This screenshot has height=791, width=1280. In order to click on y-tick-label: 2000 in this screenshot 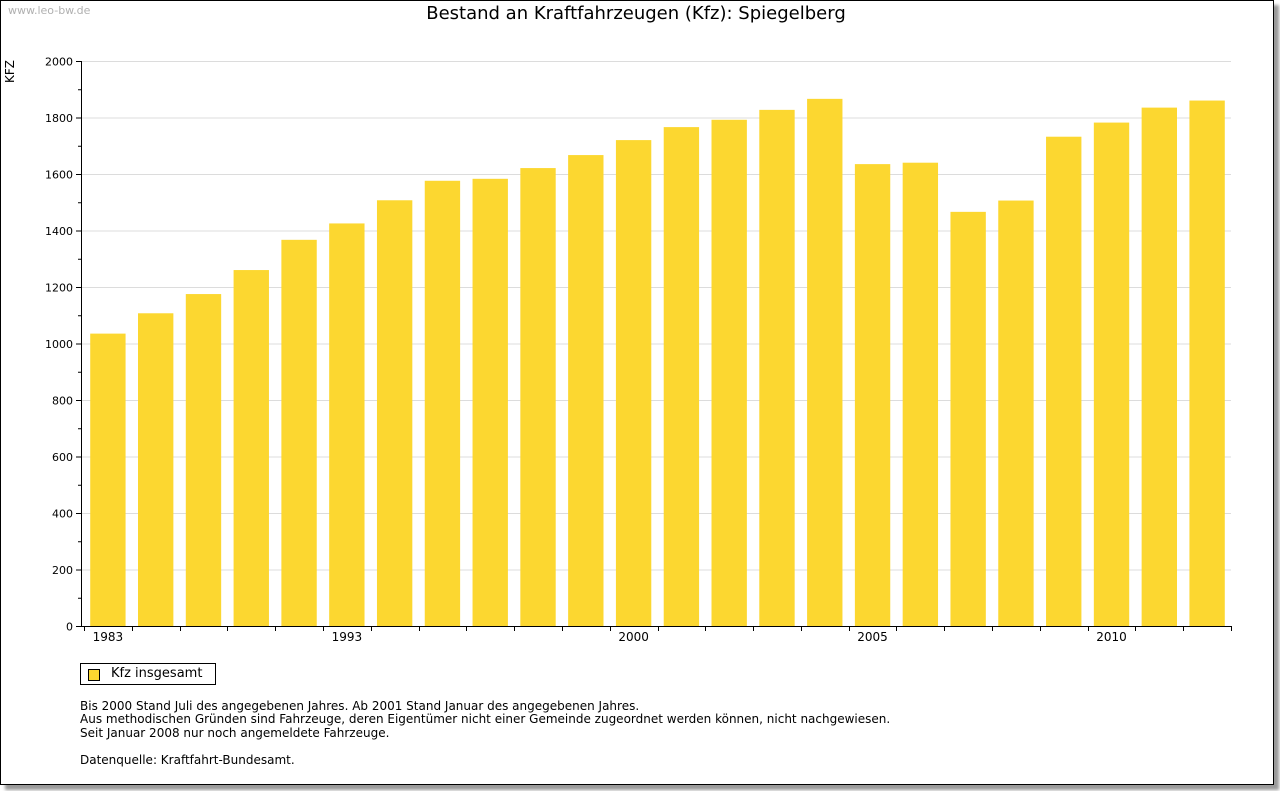, I will do `click(59, 62)`.